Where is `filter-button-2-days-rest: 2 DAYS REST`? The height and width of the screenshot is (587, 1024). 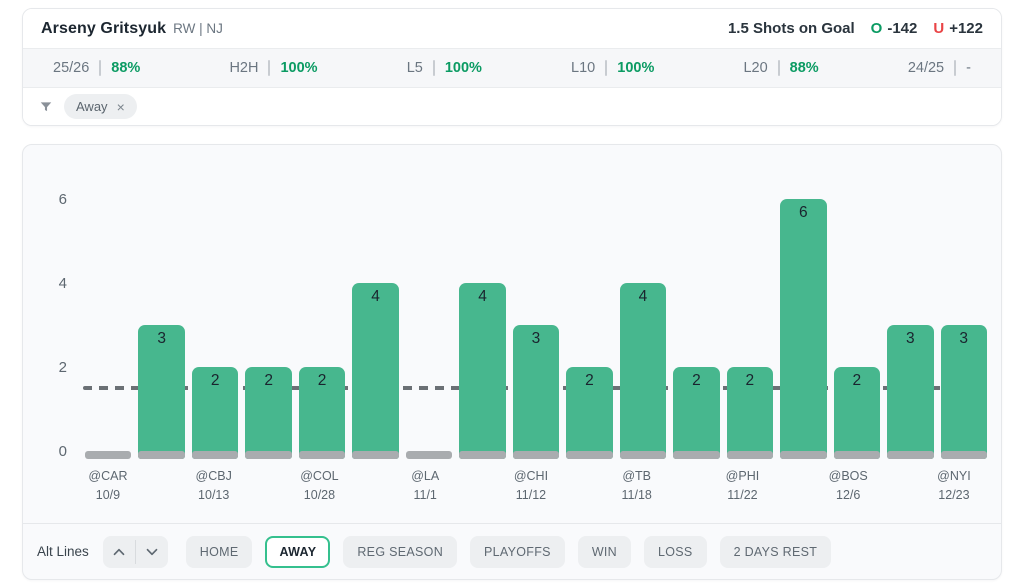
filter-button-2-days-rest: 2 DAYS REST is located at coordinates (775, 551).